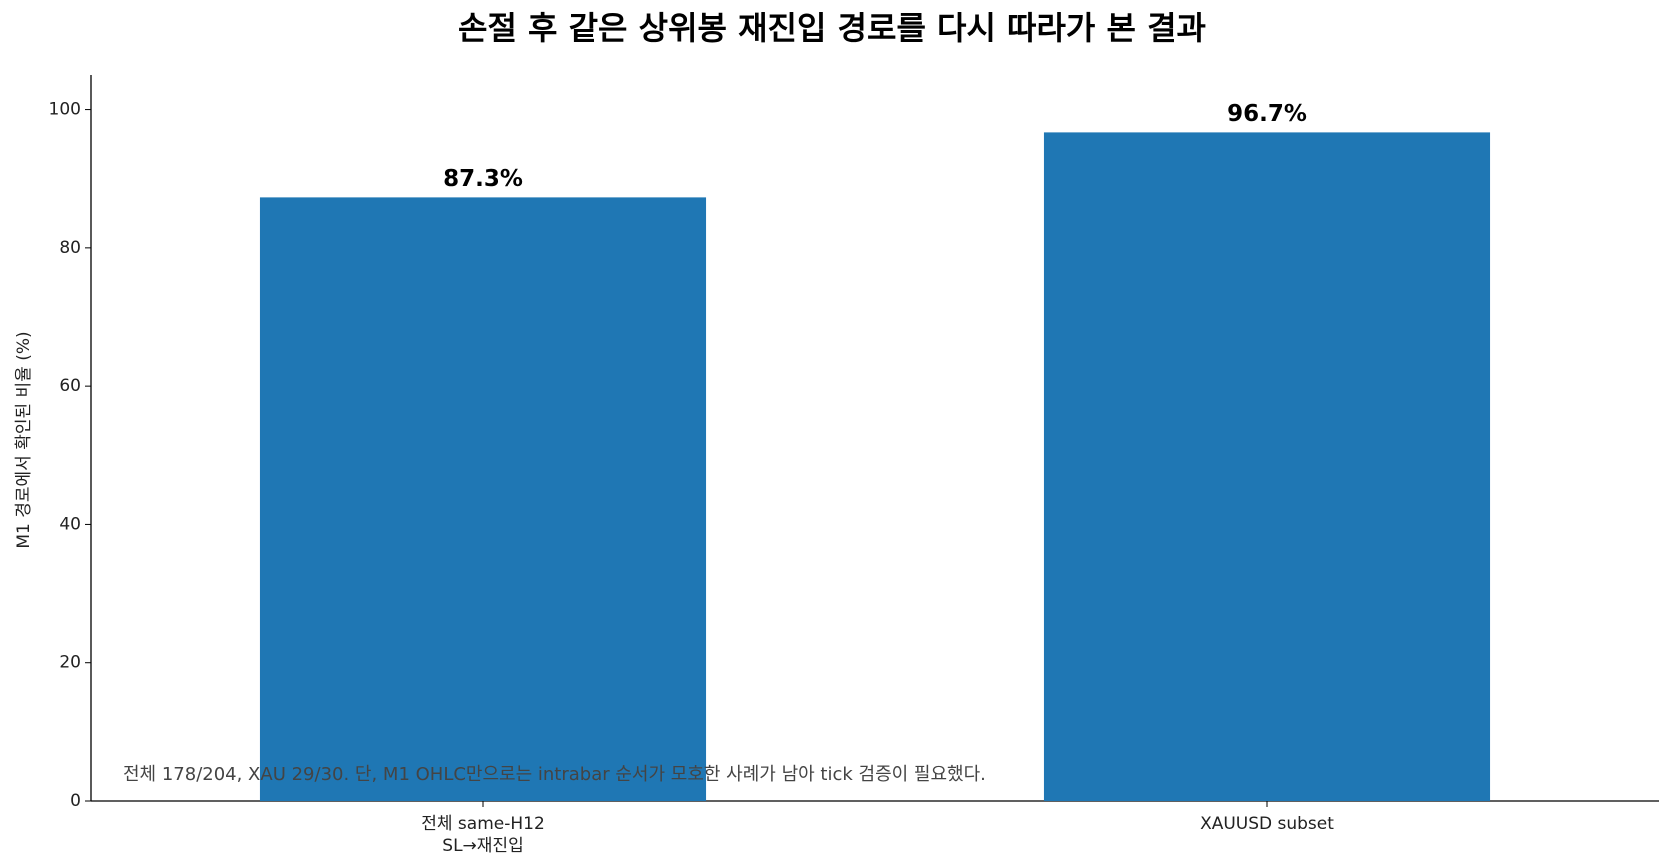 This screenshot has width=1665, height=867. What do you see at coordinates (70, 524) in the screenshot?
I see `y-tick-label: 40` at bounding box center [70, 524].